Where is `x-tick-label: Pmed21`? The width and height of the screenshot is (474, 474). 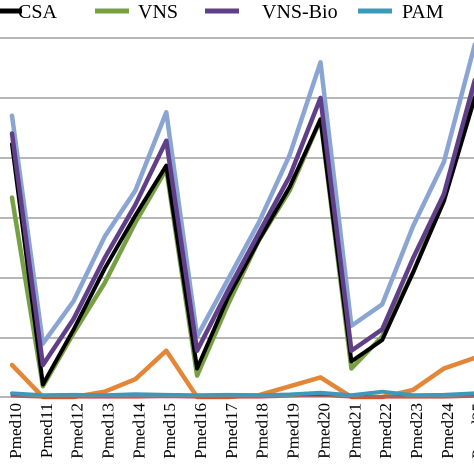
x-tick-label: Pmed21 is located at coordinates (354, 431).